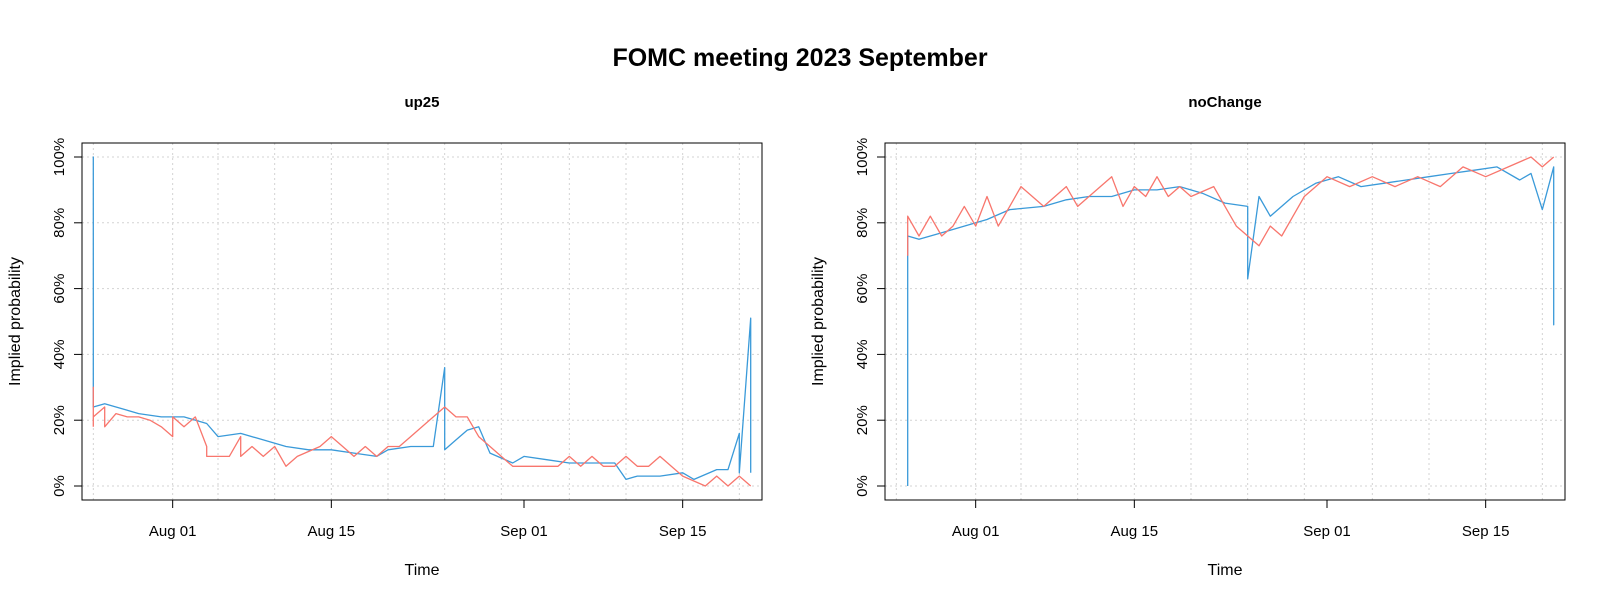 This screenshot has width=1600, height=600. Describe the element at coordinates (173, 531) in the screenshot. I see `up25-x-tick-label: Aug 01` at that location.